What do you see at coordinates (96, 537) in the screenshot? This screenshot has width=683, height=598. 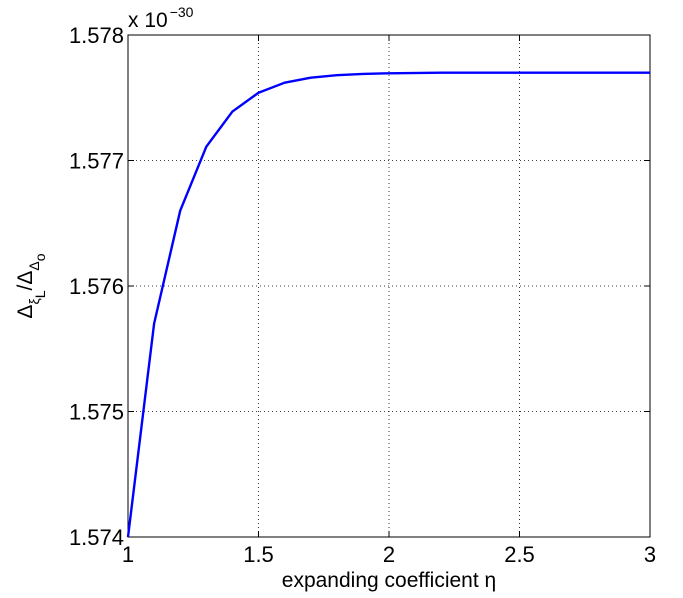 I see `y-tick-label: 1.574` at bounding box center [96, 537].